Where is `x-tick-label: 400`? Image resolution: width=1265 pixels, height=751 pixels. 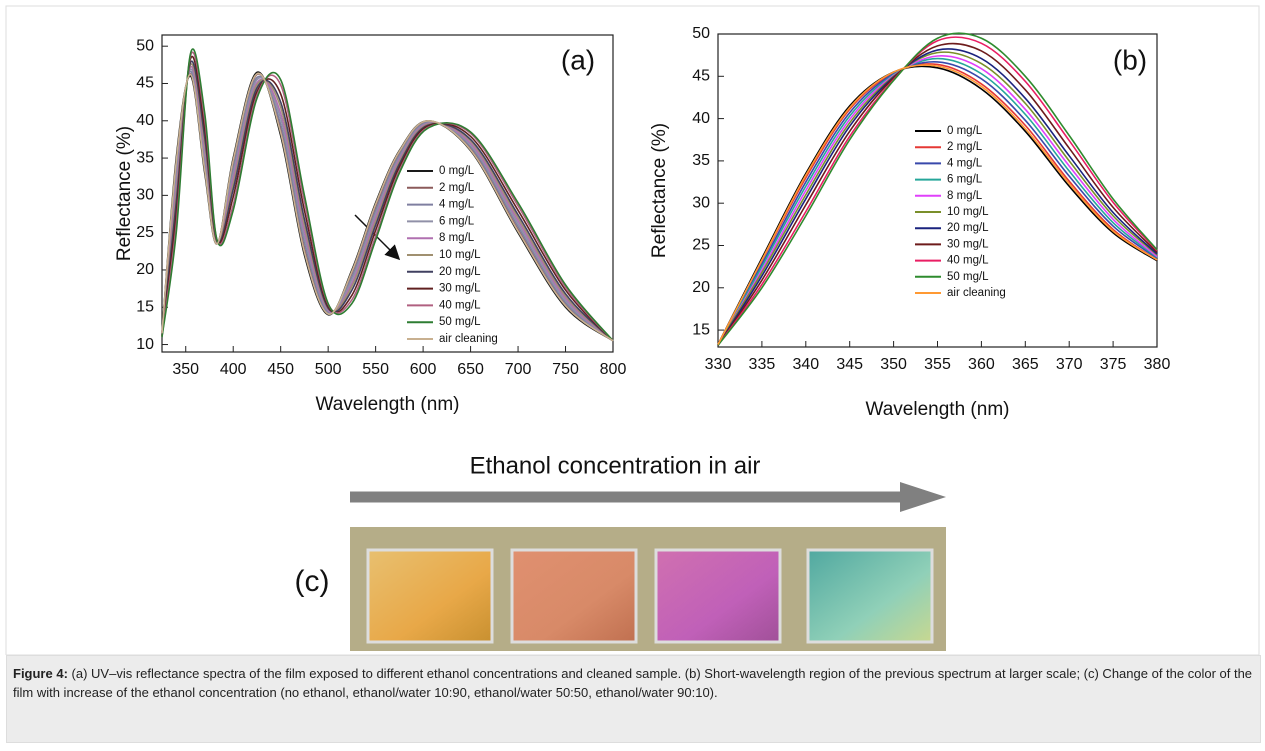 x-tick-label: 400 is located at coordinates (233, 369).